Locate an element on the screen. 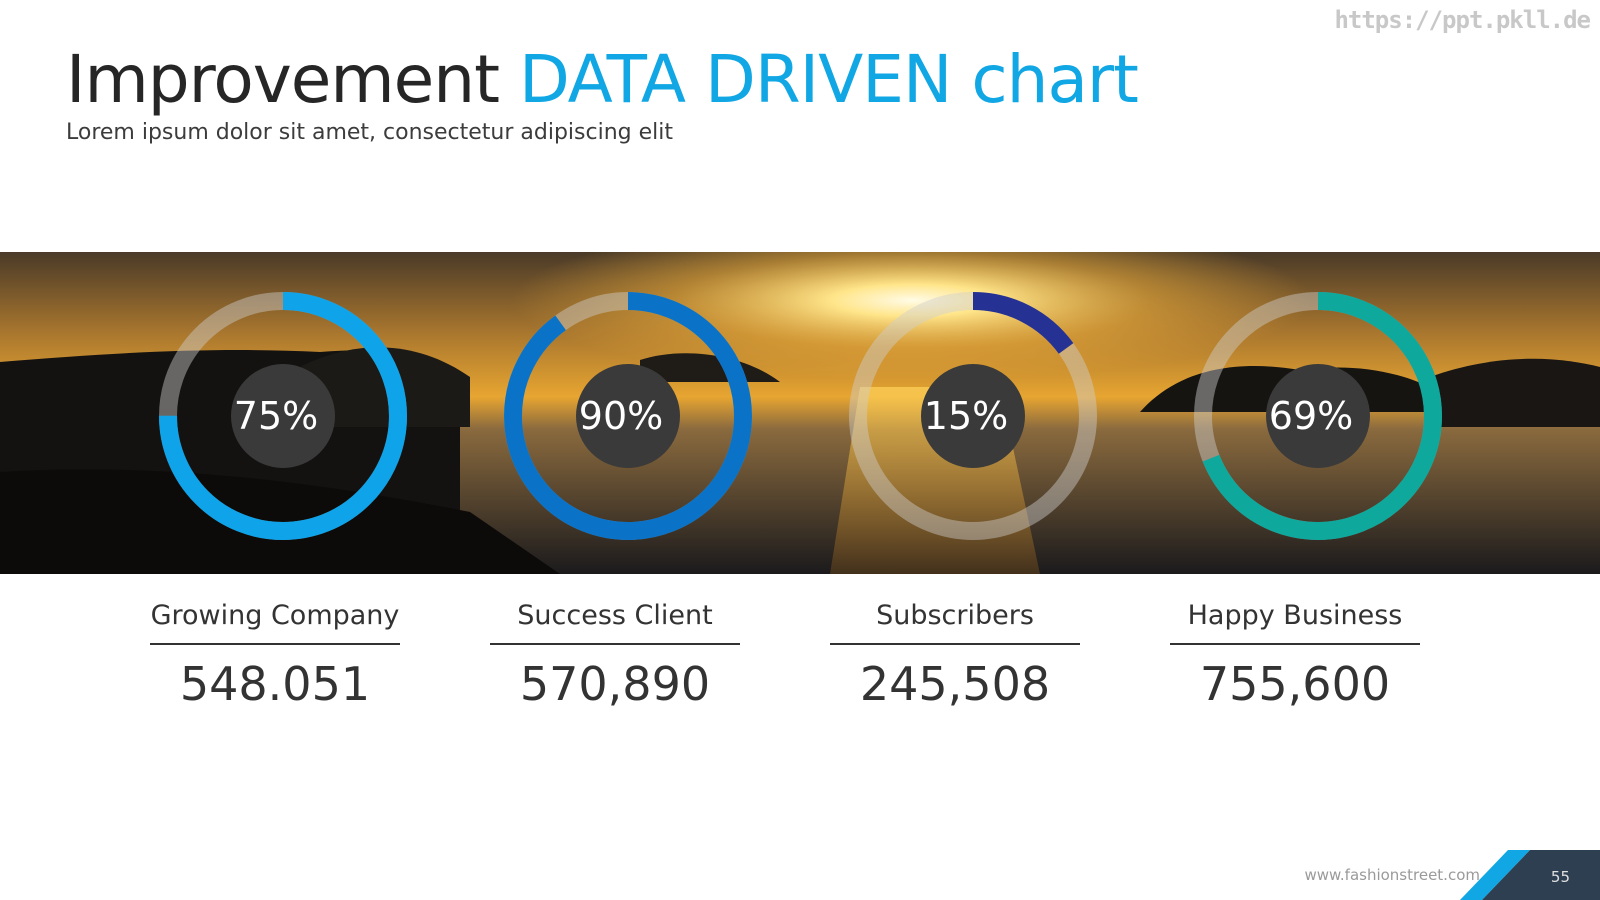  stat-value: 245,508 is located at coordinates (955, 684).